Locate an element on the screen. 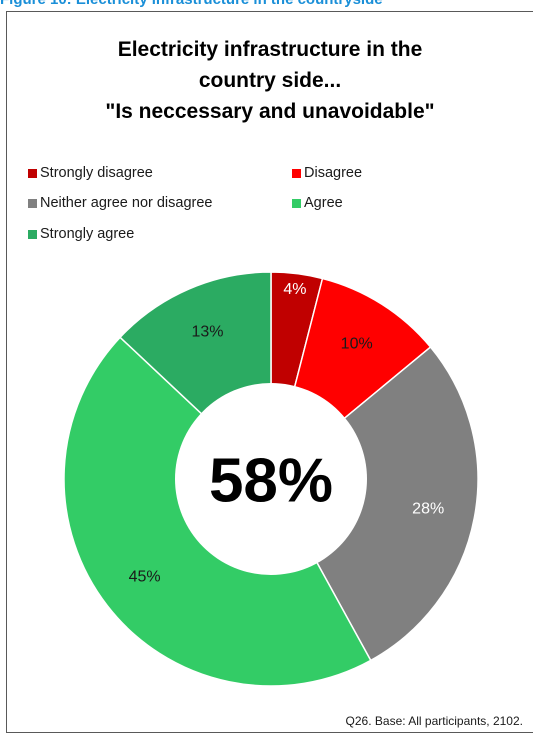 This screenshot has height=733, width=533. legend-item-strongly-agree: Strongly agree is located at coordinates (81, 234).